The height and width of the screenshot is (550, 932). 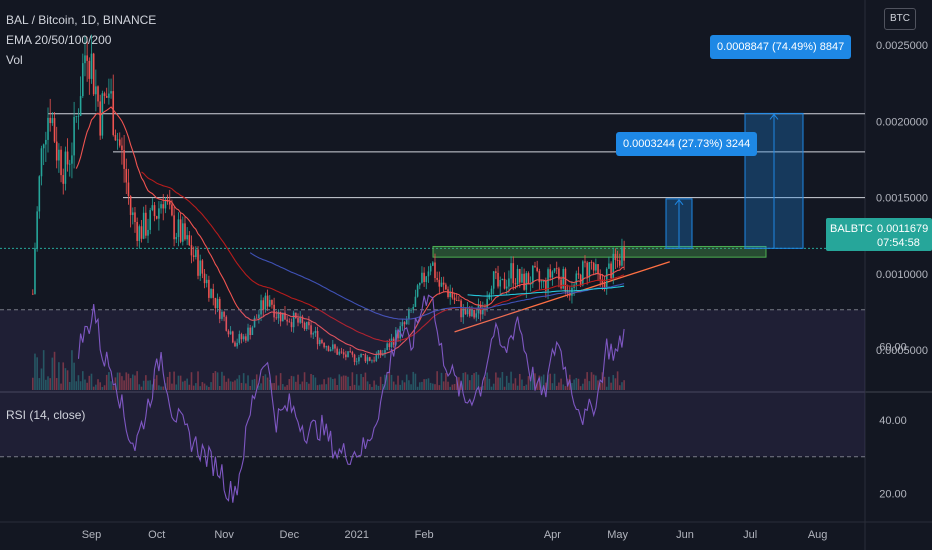 I want to click on time-axis-tick: Oct, so click(x=156, y=535).